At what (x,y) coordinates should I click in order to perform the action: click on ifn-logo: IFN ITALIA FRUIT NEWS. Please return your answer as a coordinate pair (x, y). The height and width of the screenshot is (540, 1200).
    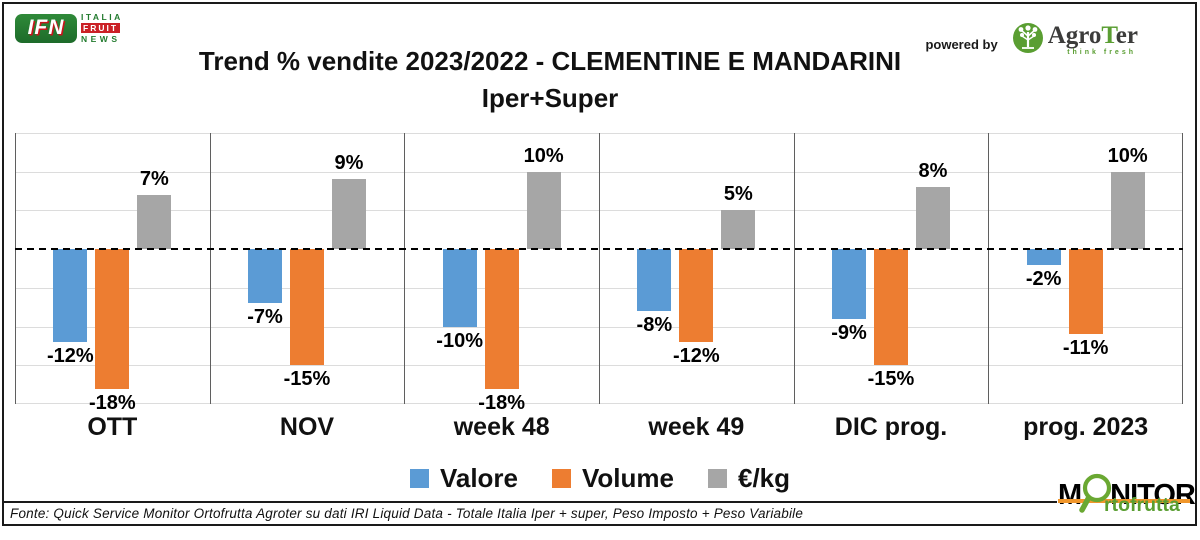
    Looking at the image, I should click on (69, 28).